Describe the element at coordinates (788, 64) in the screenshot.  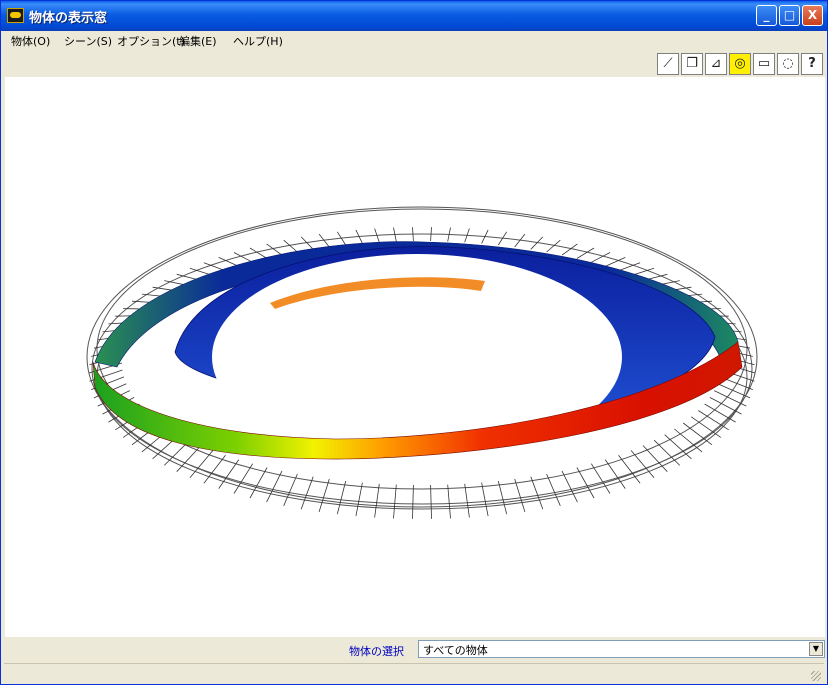
I see `mouse-icon: ◌` at that location.